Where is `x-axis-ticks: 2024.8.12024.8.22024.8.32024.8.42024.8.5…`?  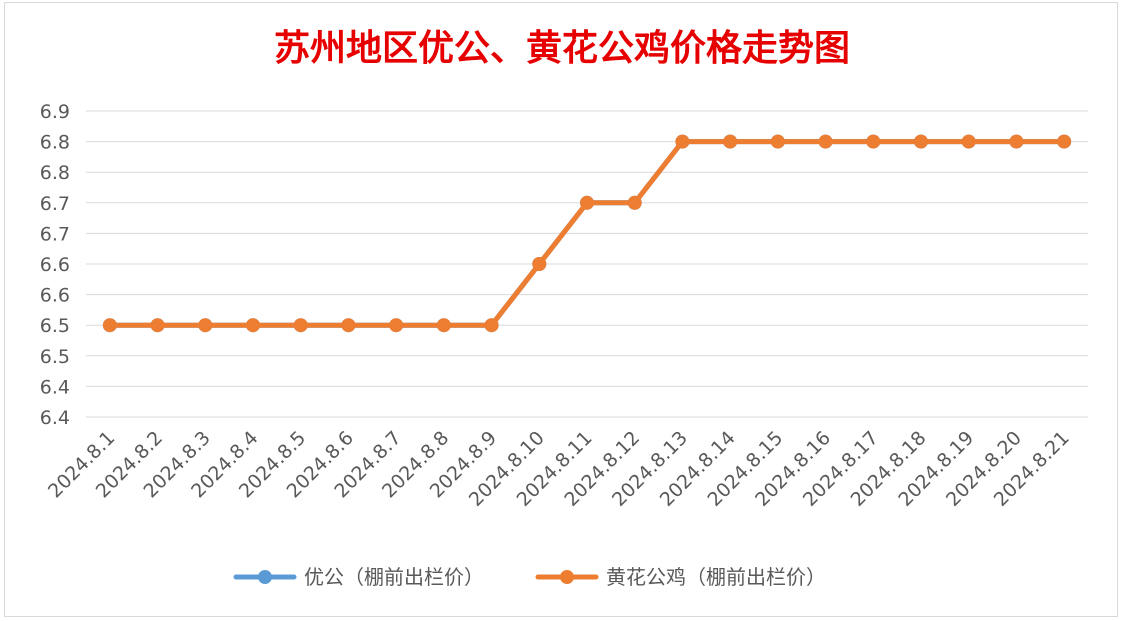 x-axis-ticks: 2024.8.12024.8.22024.8.32024.8.42024.8.5… is located at coordinates (559, 469).